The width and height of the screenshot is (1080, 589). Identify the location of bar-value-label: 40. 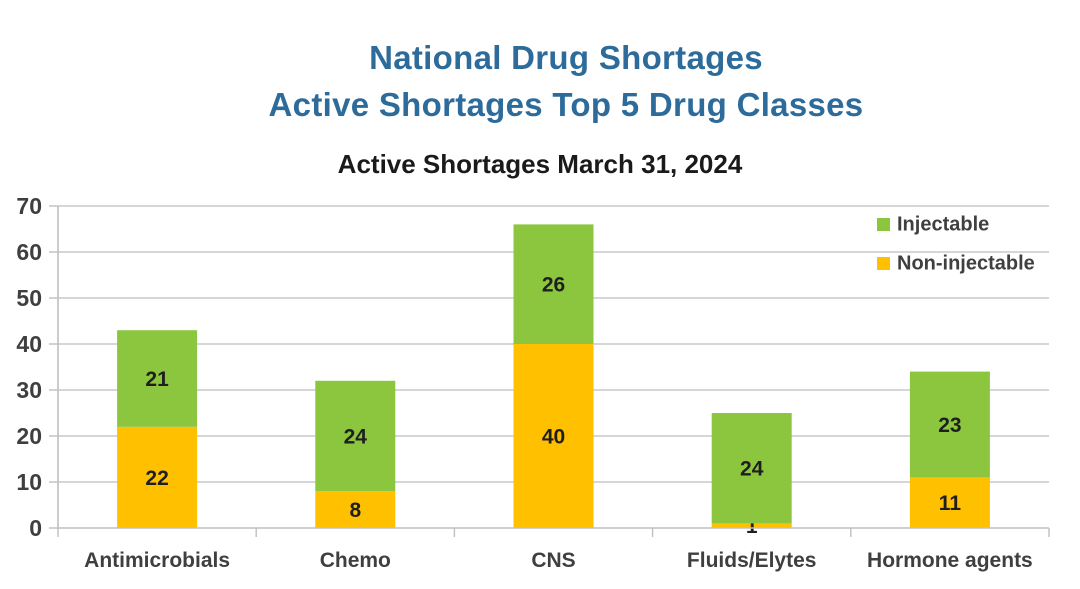
(553, 437).